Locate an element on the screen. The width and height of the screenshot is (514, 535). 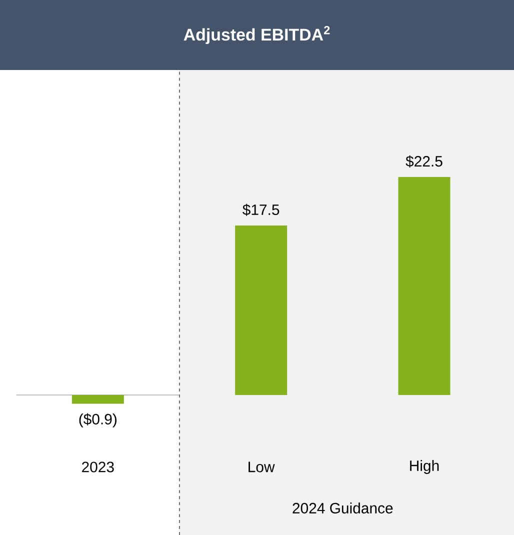
chart-title: Adjusted EBITDA$^{2}$ is located at coordinates (257, 35).